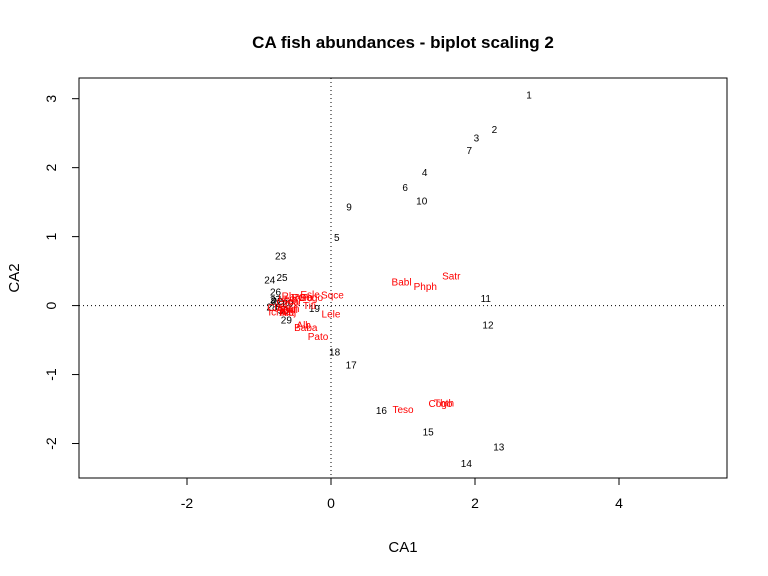 This screenshot has height=576, width=768. I want to click on species-label: Legi, so click(287, 299).